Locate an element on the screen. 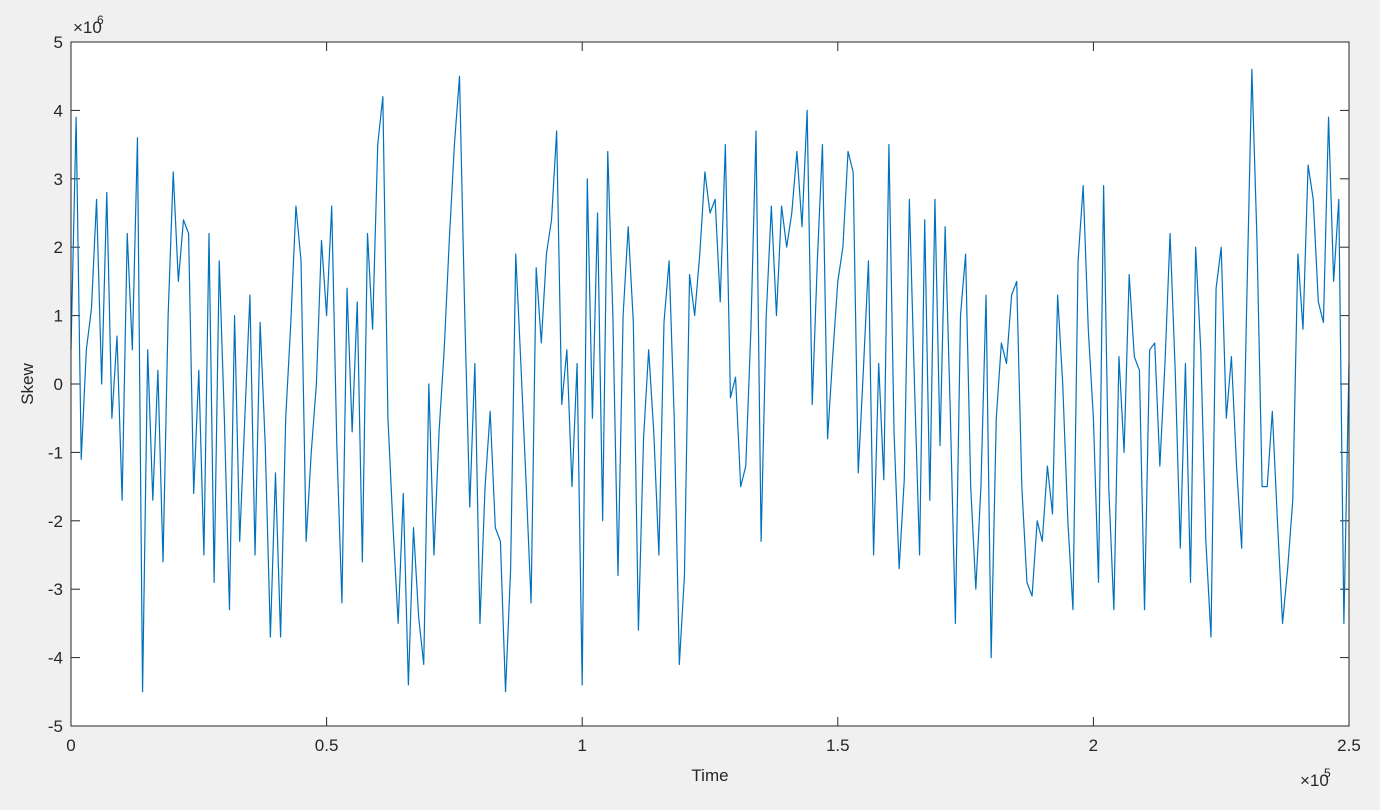  x-tick-label: 0.5 is located at coordinates (327, 745).